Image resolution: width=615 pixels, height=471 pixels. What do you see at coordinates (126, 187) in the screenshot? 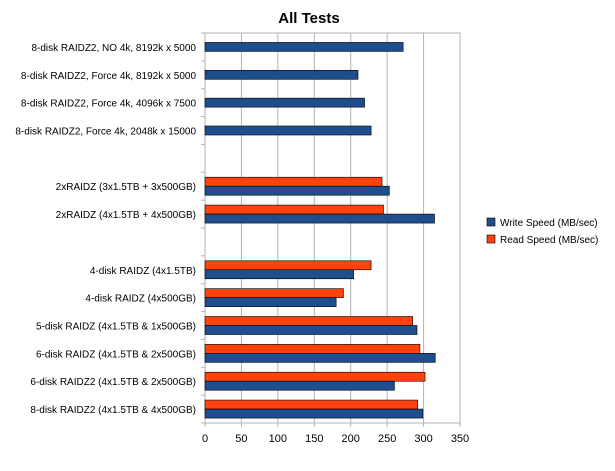
I see `category-label: 2xRAIDZ (3x1.5TB + 3x500GB)` at bounding box center [126, 187].